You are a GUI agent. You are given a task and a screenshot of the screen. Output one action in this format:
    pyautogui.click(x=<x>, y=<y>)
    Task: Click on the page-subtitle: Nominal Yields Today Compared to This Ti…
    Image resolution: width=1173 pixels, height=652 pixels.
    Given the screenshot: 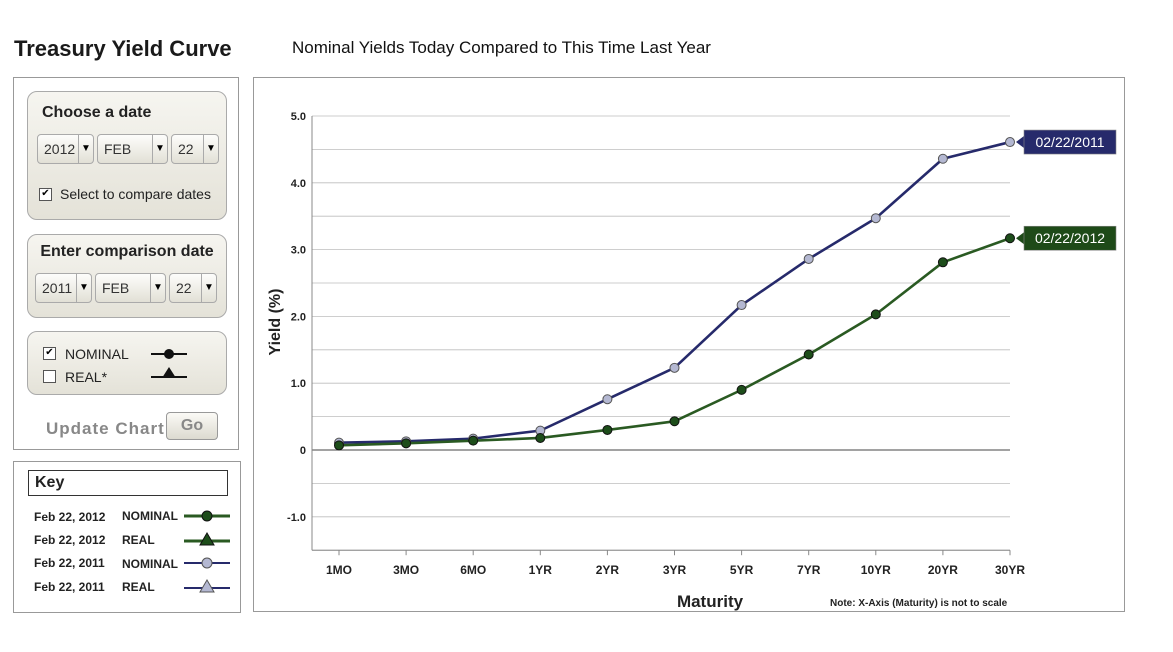 What is the action you would take?
    pyautogui.click(x=501, y=47)
    